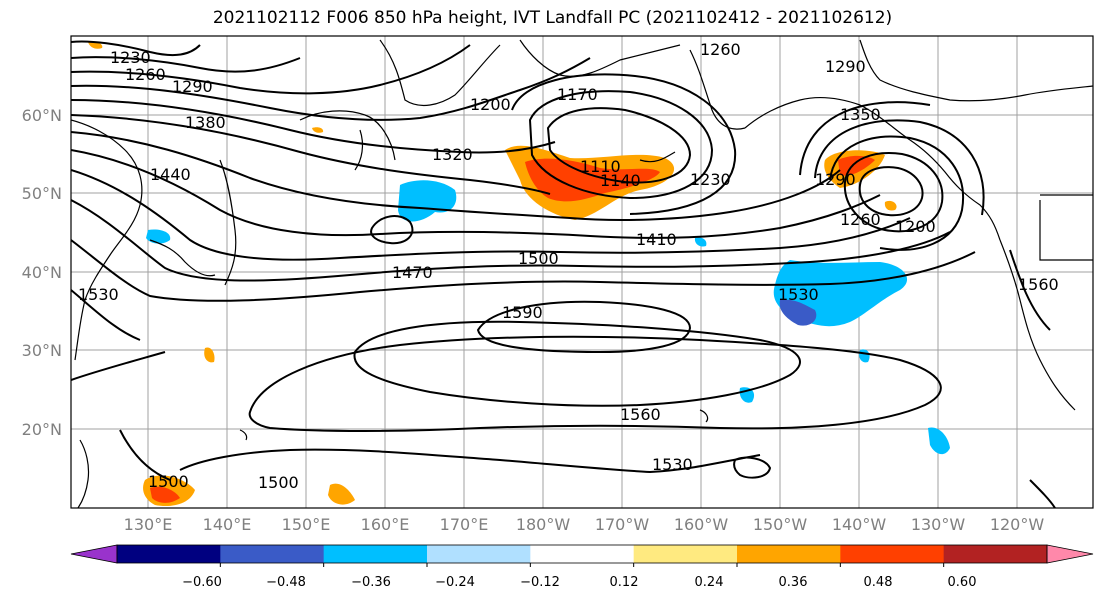 The height and width of the screenshot is (601, 1105). What do you see at coordinates (455, 582) in the screenshot?
I see `colorbar-tick-label: −0.24` at bounding box center [455, 582].